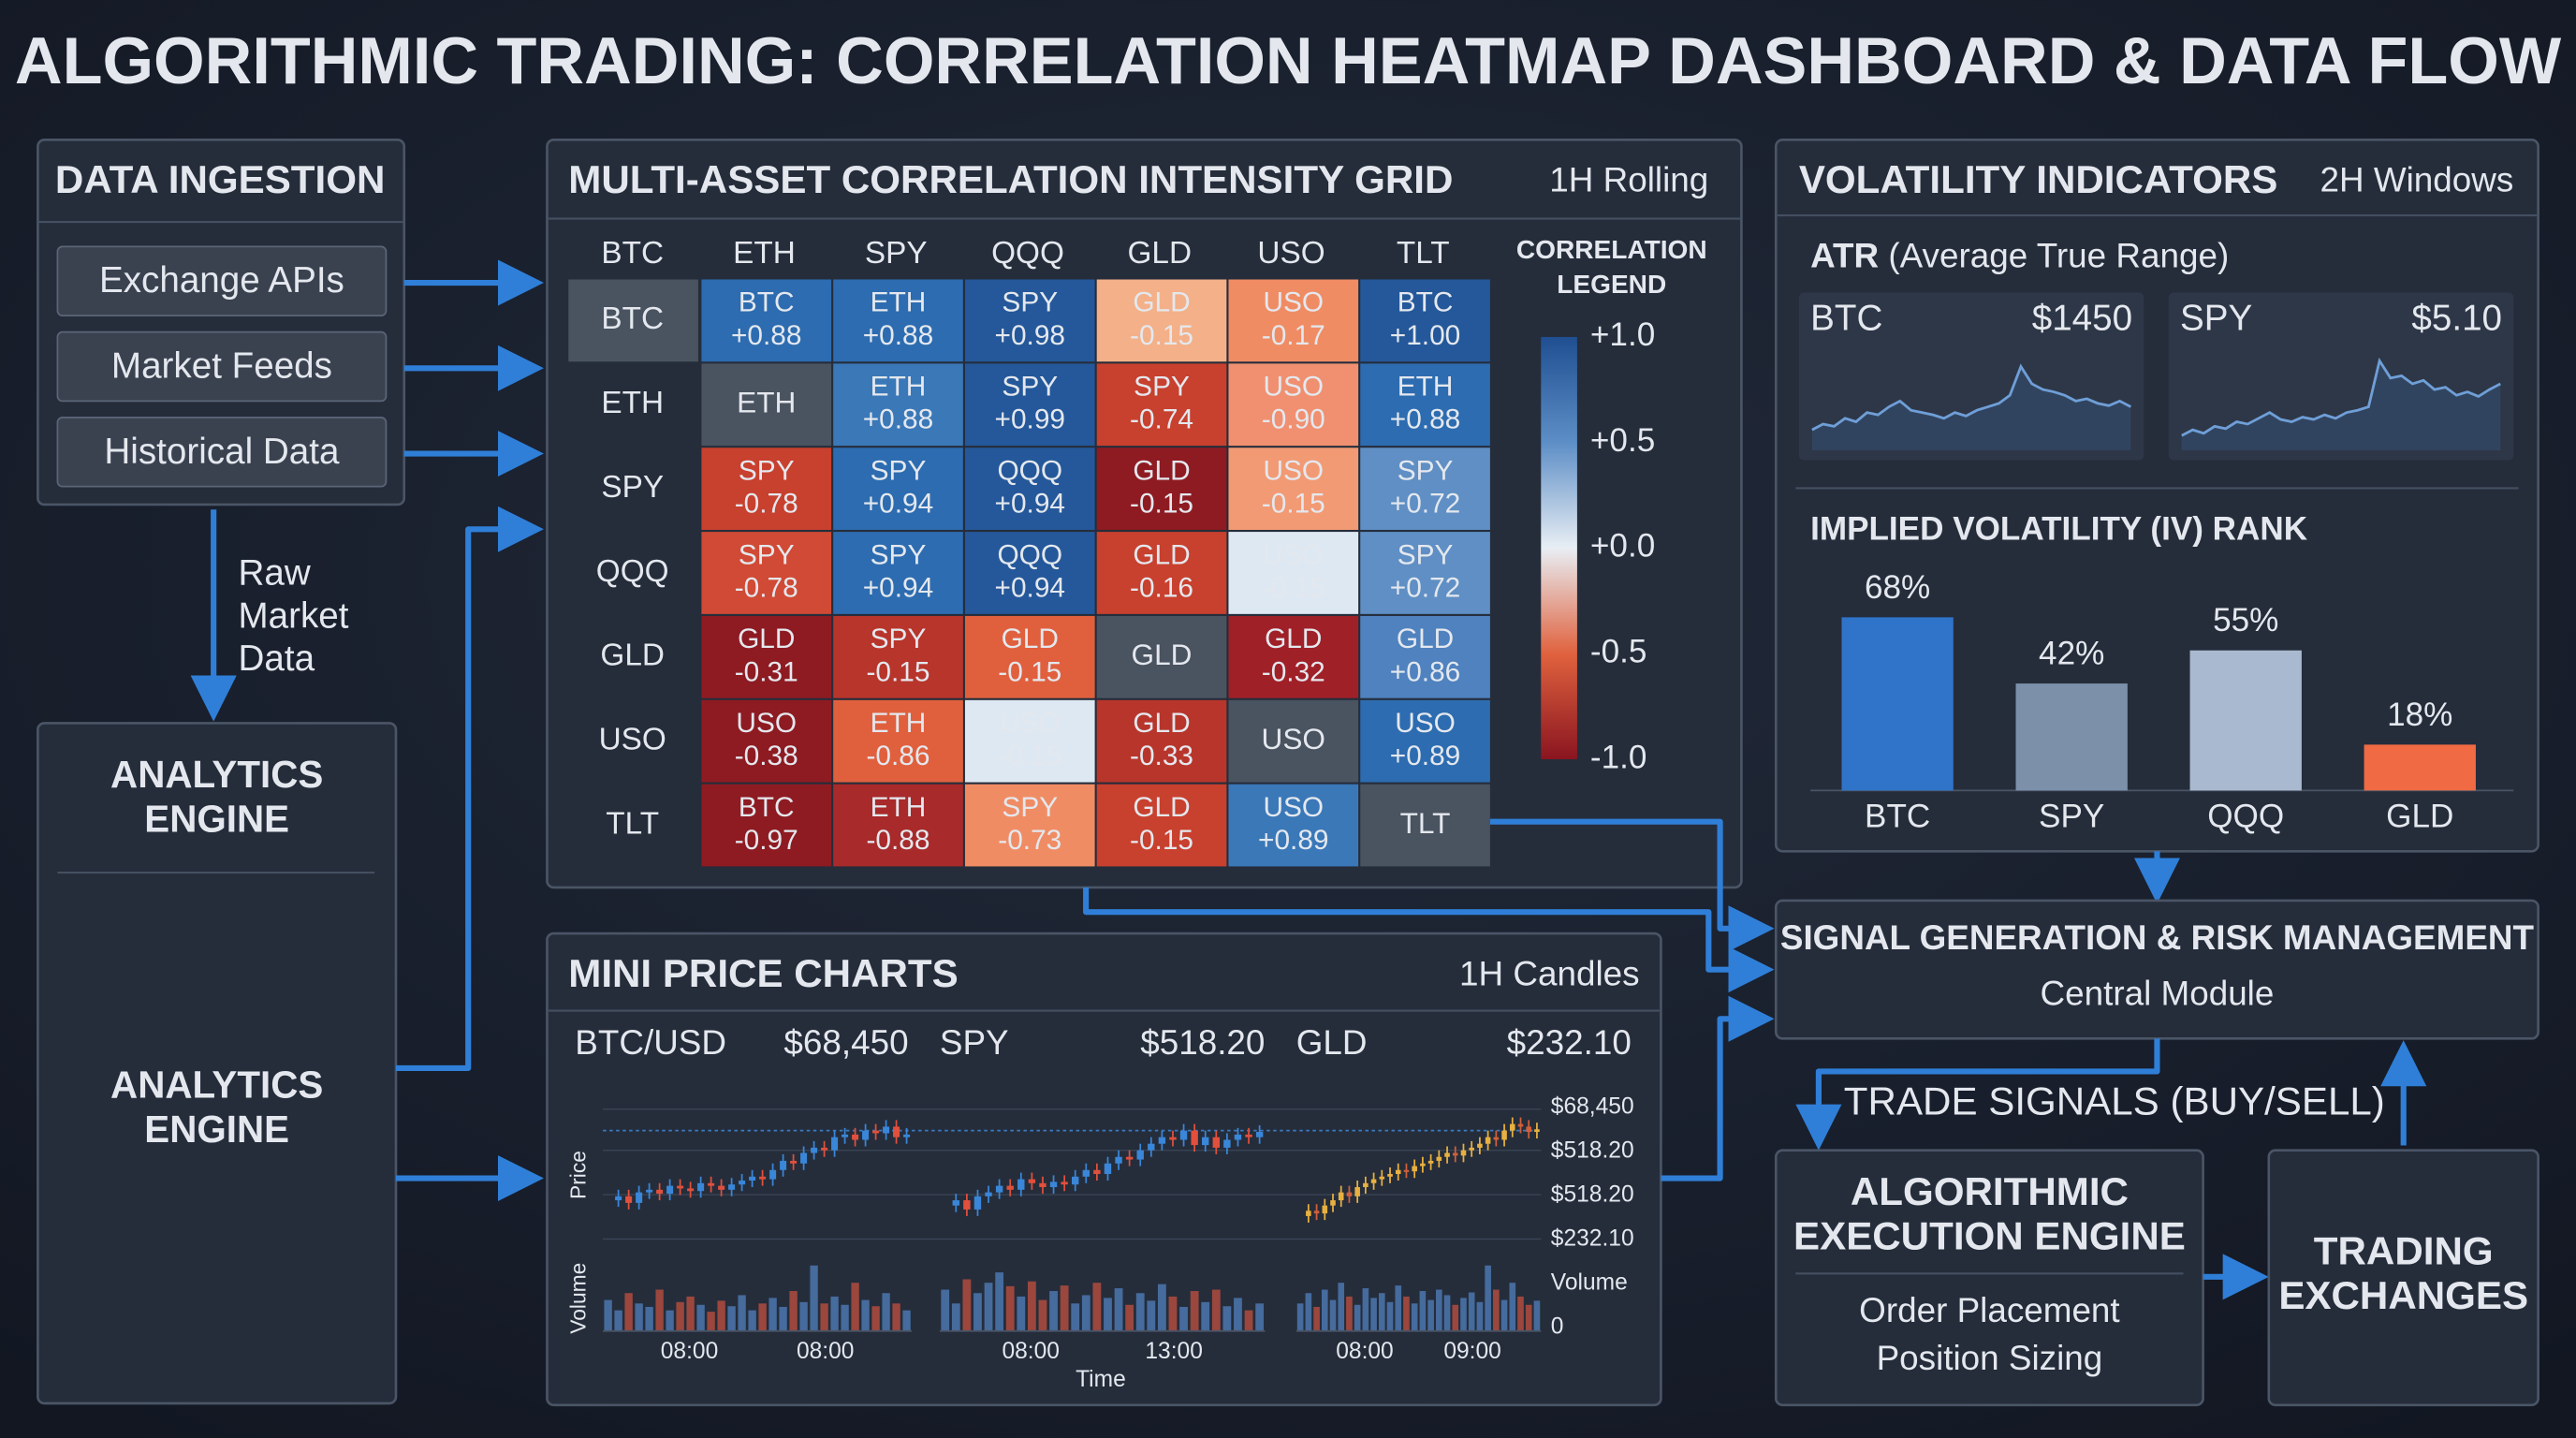 The image size is (2576, 1438). Describe the element at coordinates (767, 587) in the screenshot. I see `cell-value: -0.78` at that location.